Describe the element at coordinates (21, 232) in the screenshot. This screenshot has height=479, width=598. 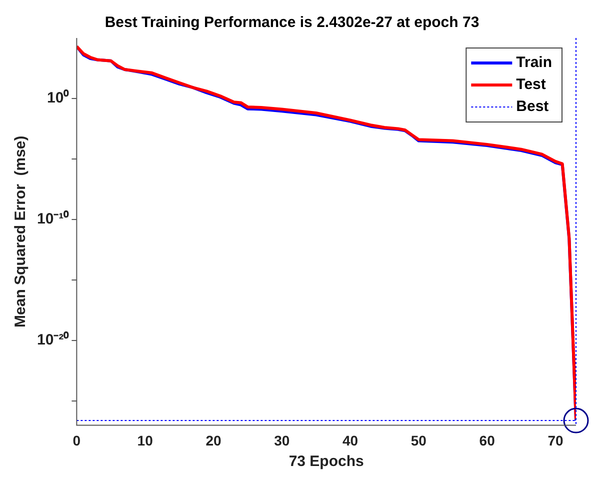
I see `y-axis-title: Mean Squared Error (mse)` at that location.